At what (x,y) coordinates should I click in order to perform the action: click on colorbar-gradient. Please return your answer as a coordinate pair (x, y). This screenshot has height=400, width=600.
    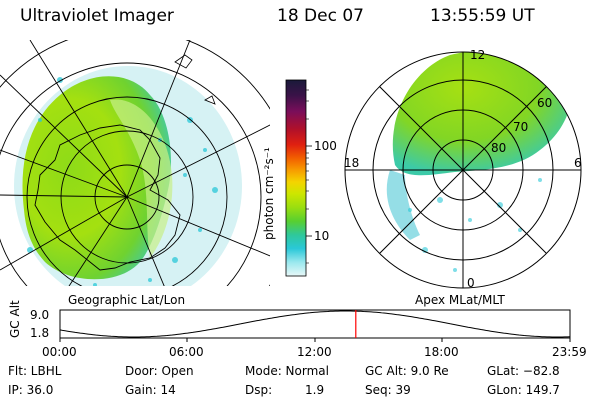
    Looking at the image, I should click on (296, 178).